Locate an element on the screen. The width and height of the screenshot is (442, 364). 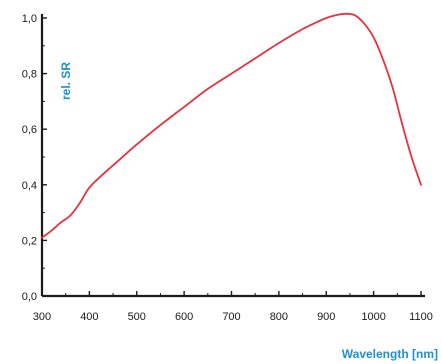
x-tick-label: 1100 is located at coordinates (421, 317).